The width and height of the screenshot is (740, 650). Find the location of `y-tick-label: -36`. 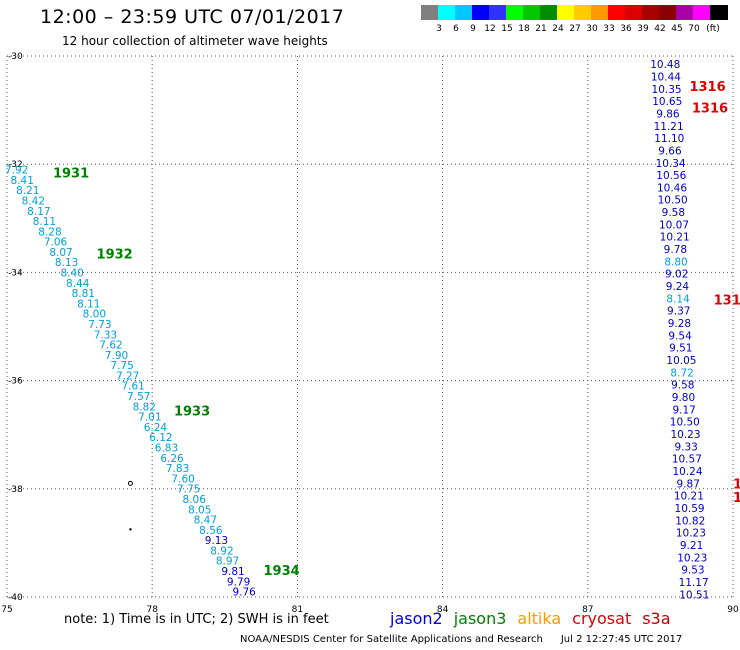

y-tick-label: -36 is located at coordinates (15, 382).